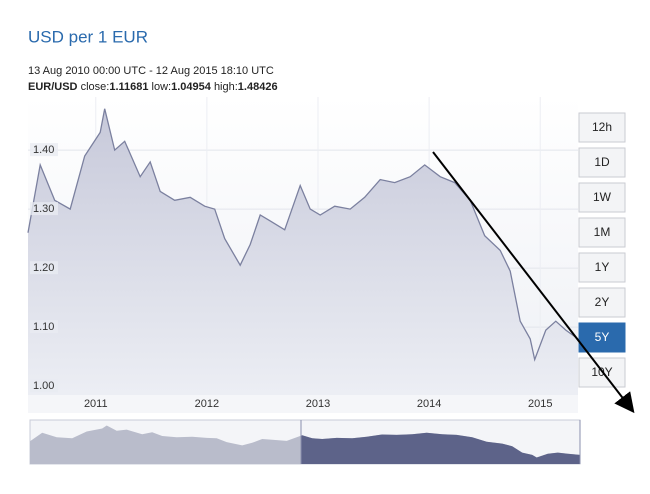 This screenshot has height=494, width=650. I want to click on y-tick-label: 1.10, so click(43, 327).